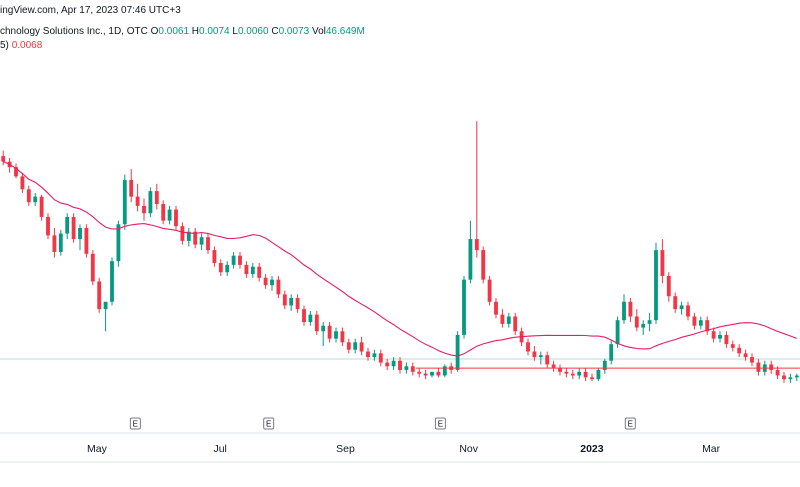  Describe the element at coordinates (154, 31) in the screenshot. I see `open-label: O` at that location.